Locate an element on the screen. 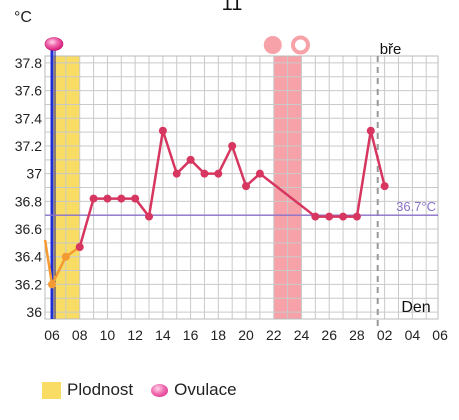 The height and width of the screenshot is (420, 459). fertile-swatch-icon is located at coordinates (51, 390).